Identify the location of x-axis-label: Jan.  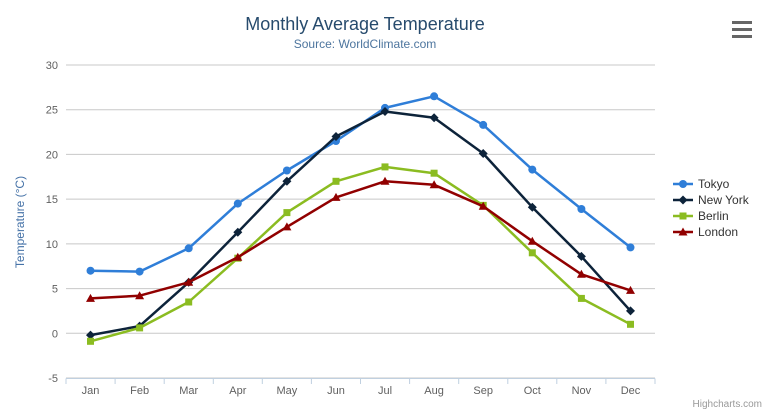
(91, 391).